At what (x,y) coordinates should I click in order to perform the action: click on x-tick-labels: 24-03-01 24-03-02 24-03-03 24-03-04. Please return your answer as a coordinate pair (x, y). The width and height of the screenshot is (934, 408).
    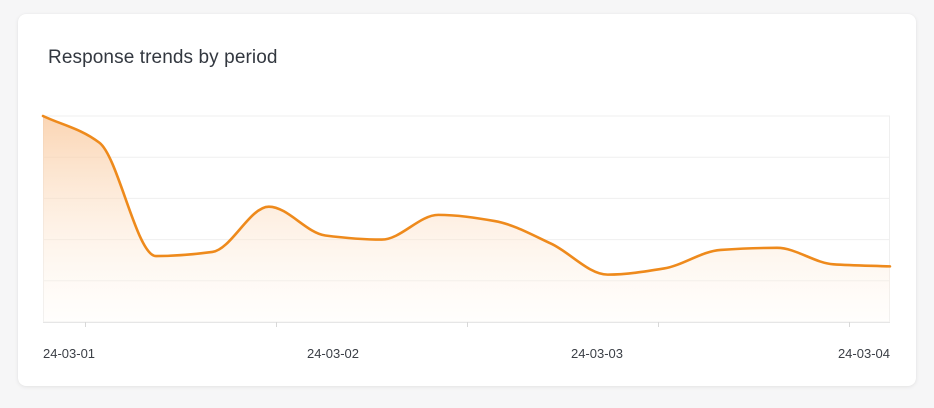
    Looking at the image, I should click on (466, 353).